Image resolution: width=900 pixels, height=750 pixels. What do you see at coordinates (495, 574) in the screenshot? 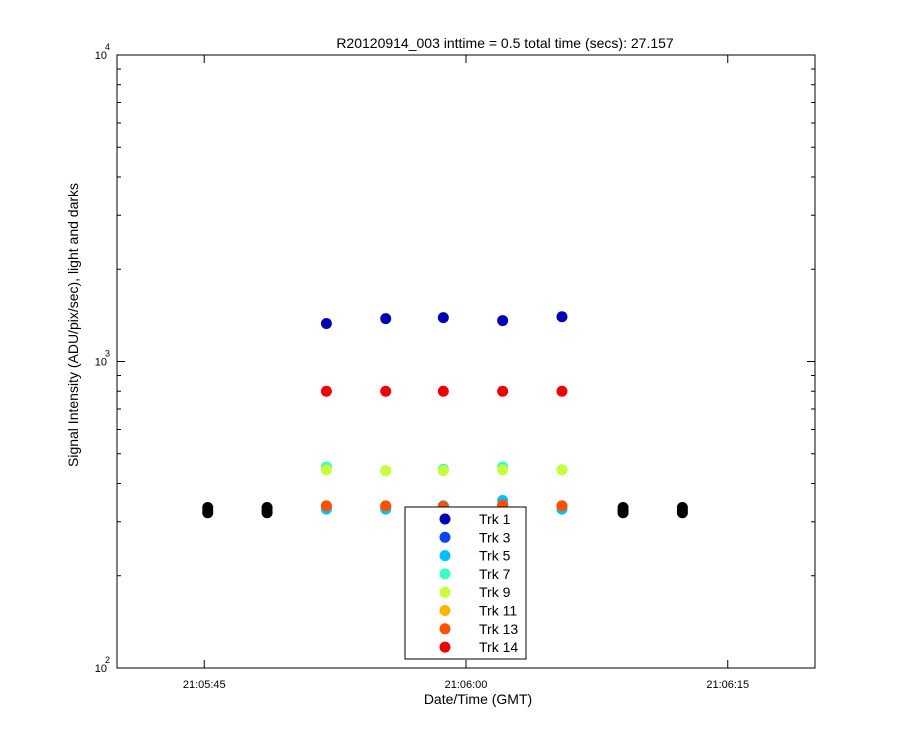
I see `legend-label: Trk 7` at bounding box center [495, 574].